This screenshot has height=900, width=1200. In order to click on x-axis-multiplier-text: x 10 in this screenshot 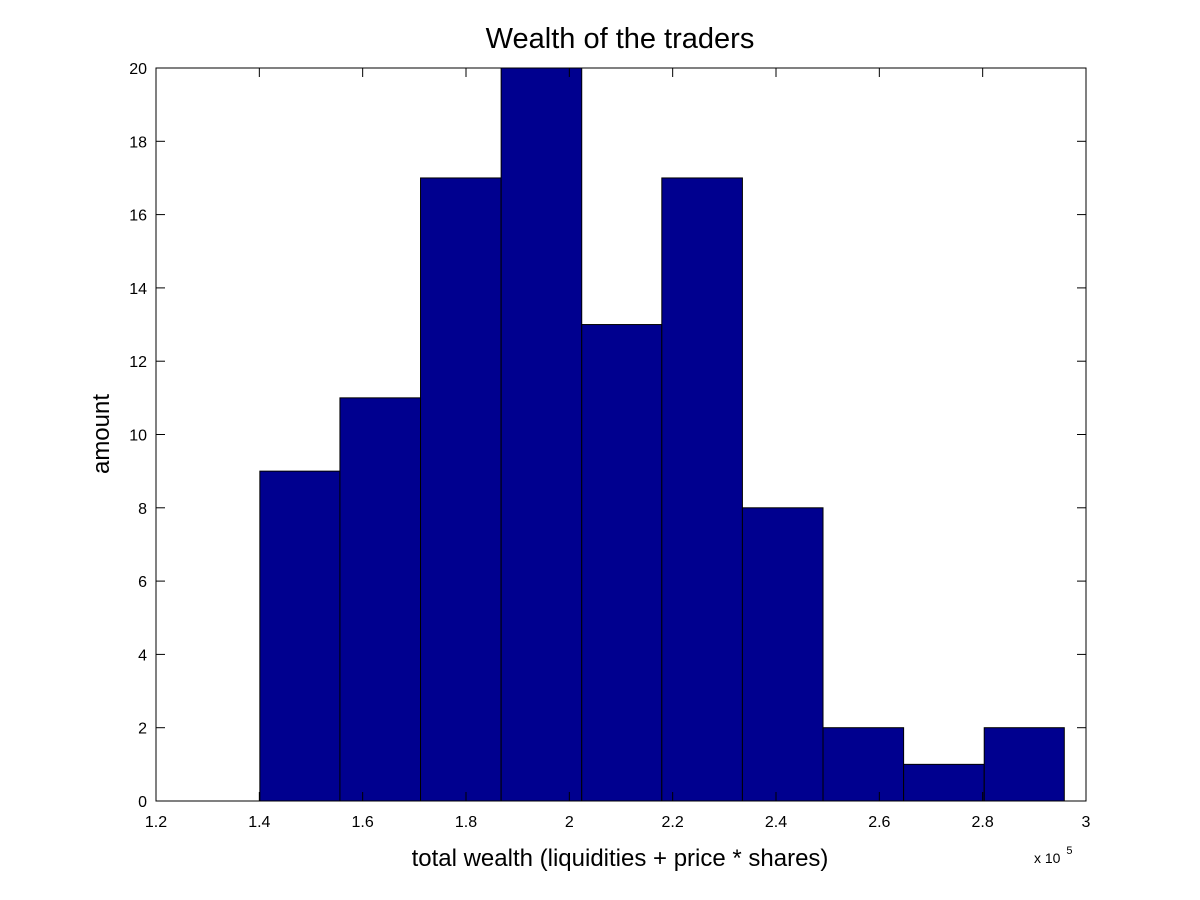, I will do `click(1047, 858)`.